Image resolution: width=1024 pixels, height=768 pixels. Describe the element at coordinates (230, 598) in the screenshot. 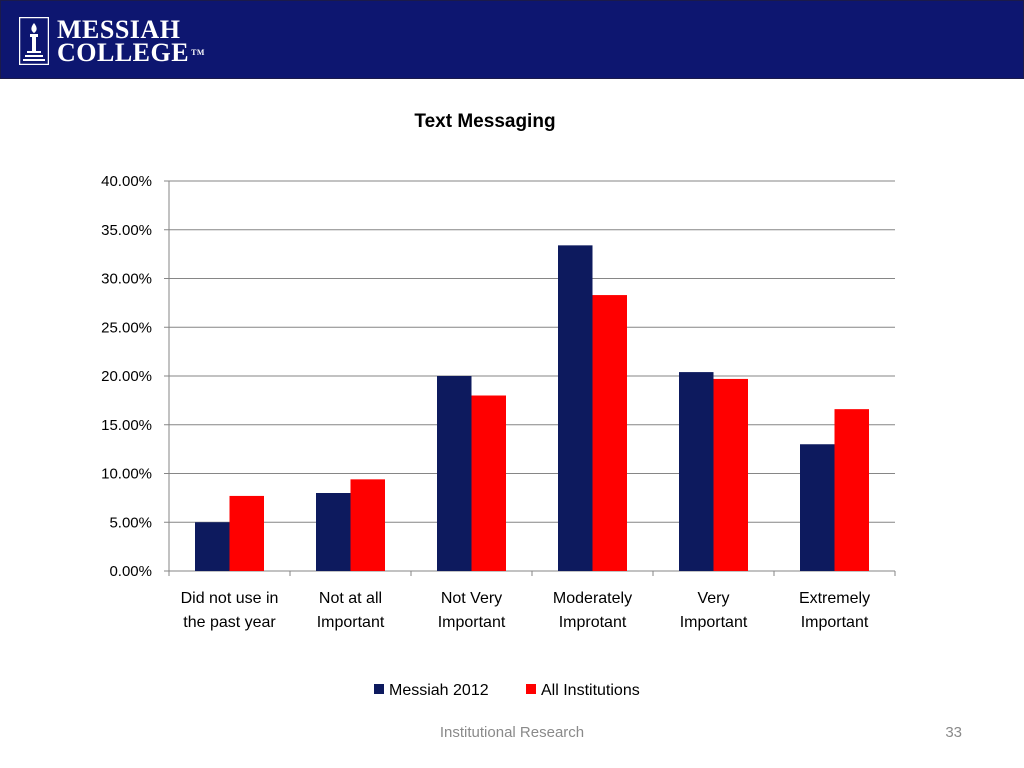

I see `x-category-label-line: Did not use in` at that location.